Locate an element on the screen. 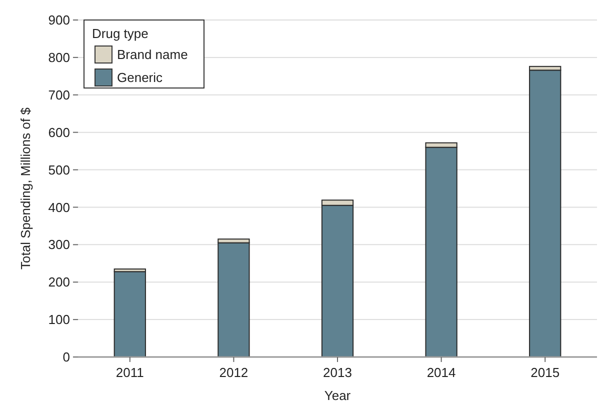 The image size is (609, 404). x-axis-title: Year is located at coordinates (338, 395).